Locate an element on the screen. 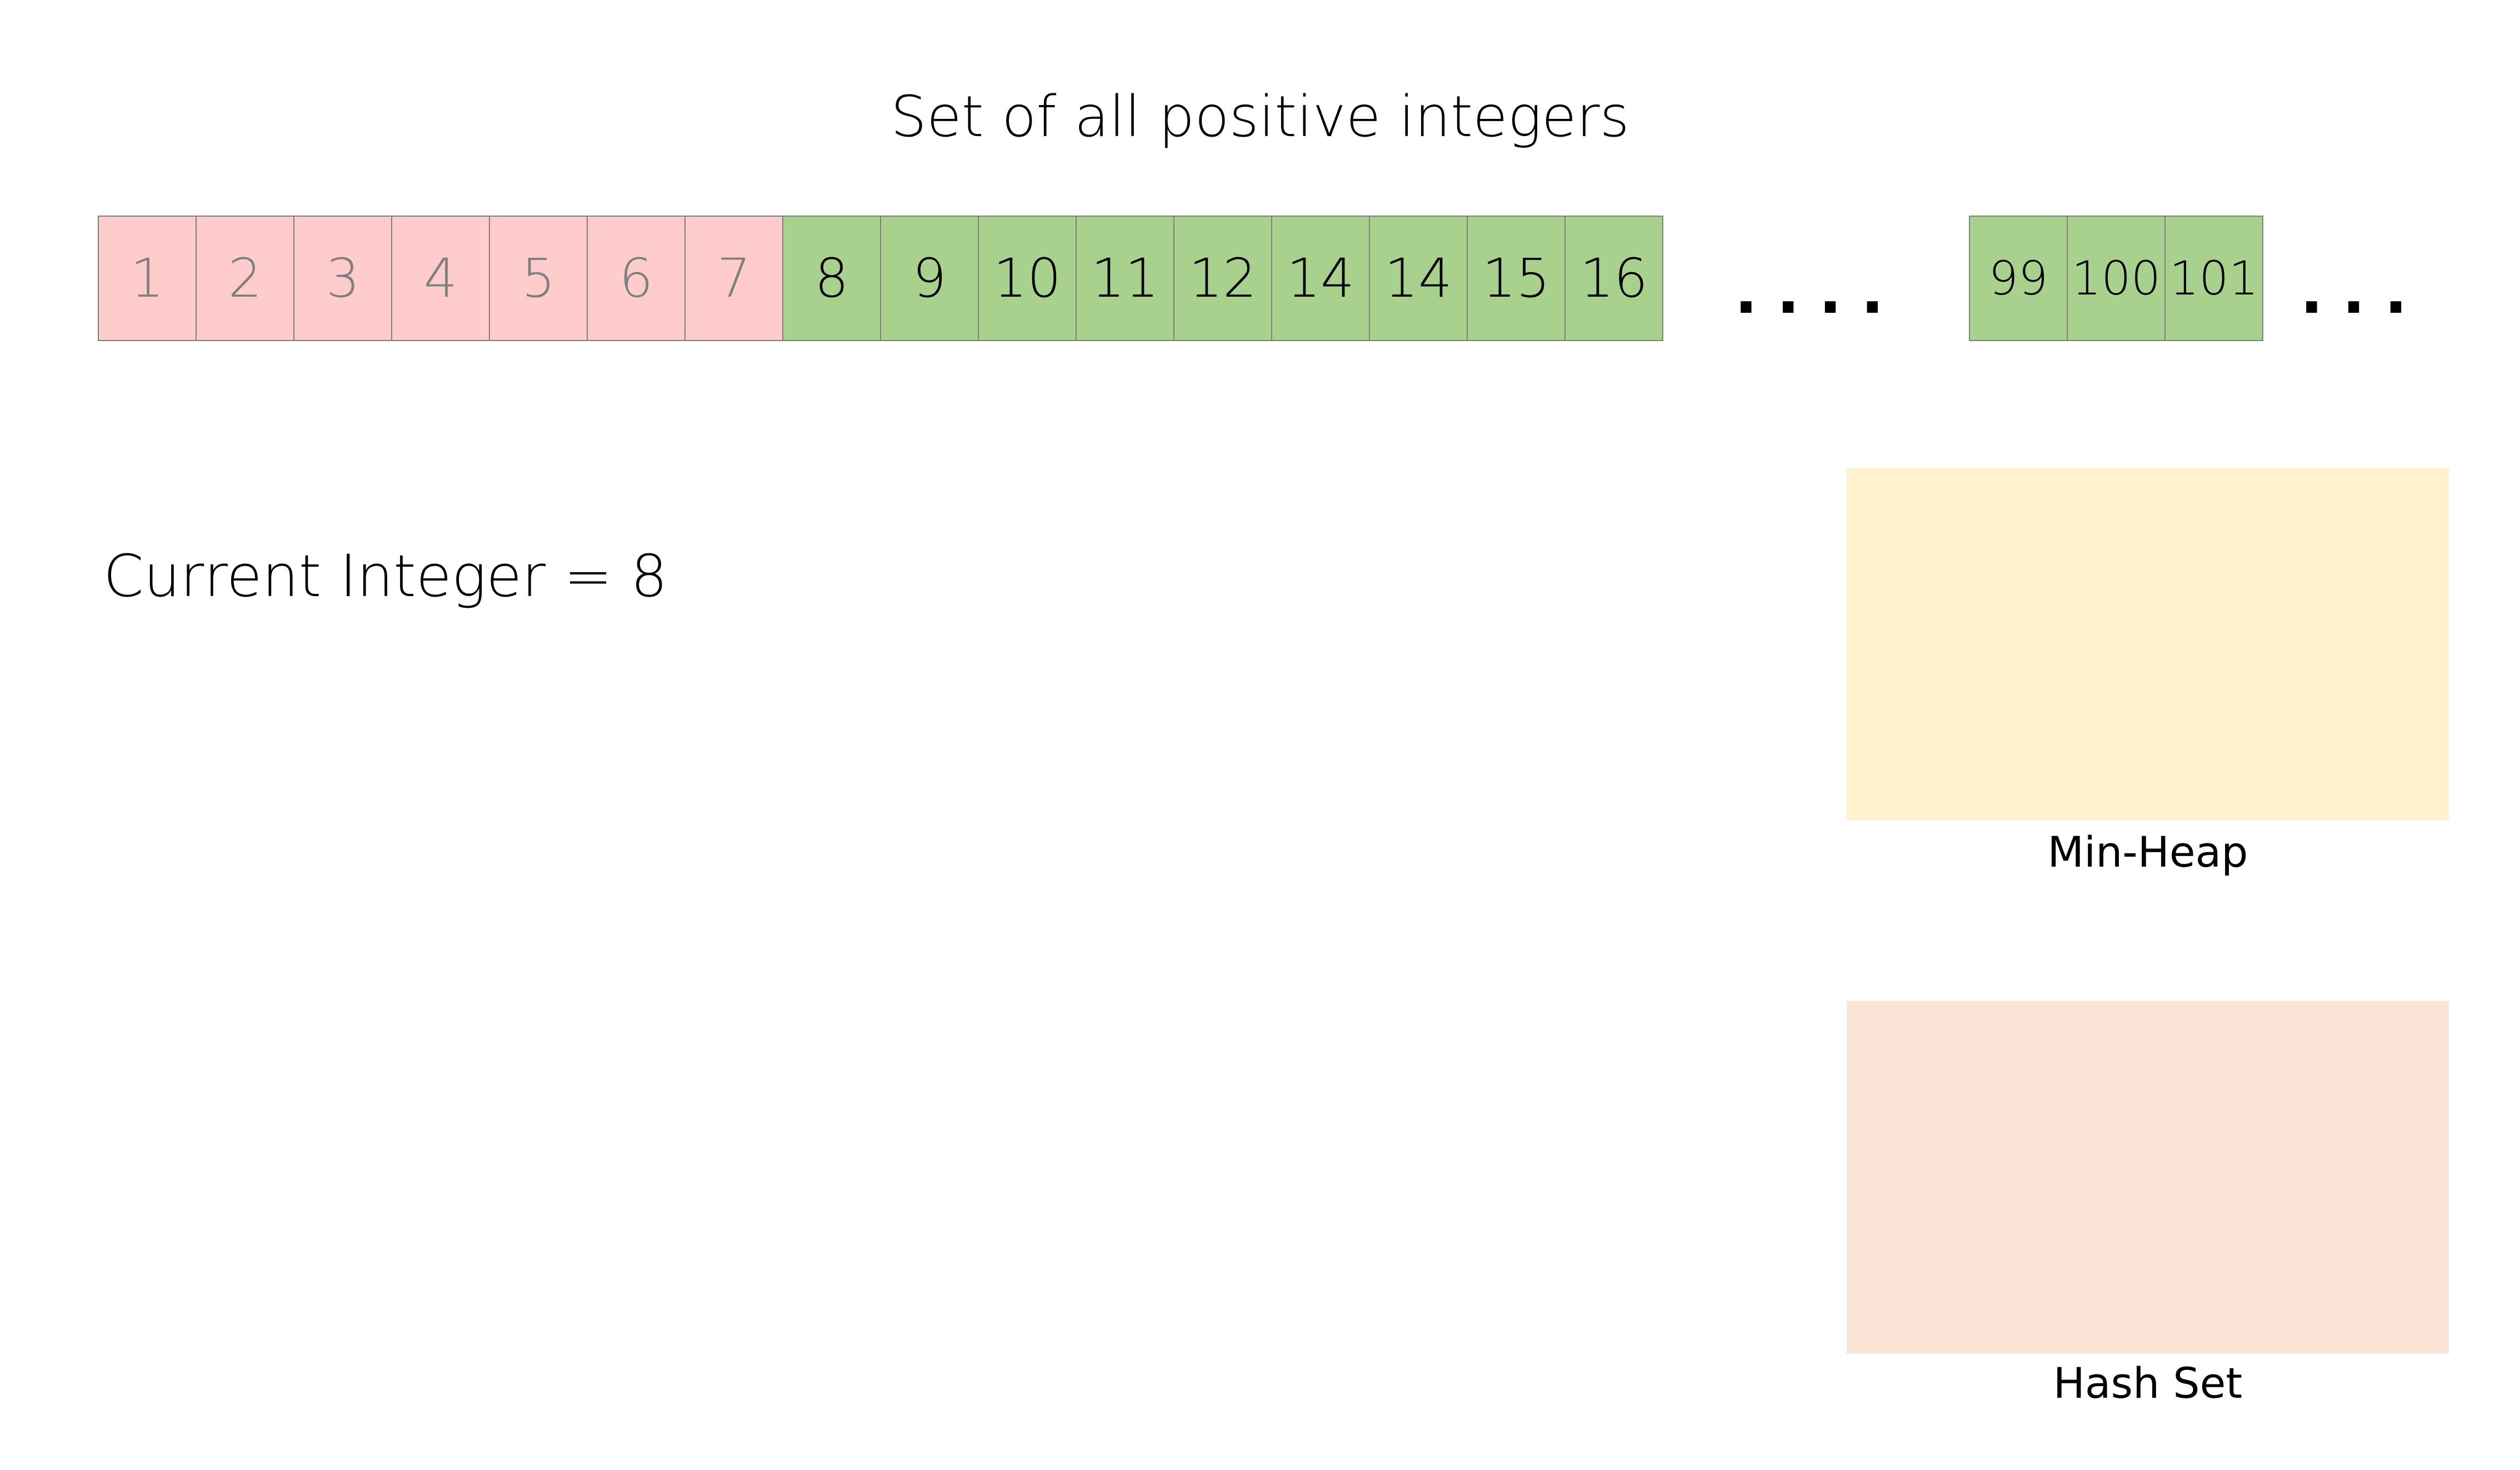 The height and width of the screenshot is (1470, 2520). visited-integer-cell: 5 is located at coordinates (539, 278).